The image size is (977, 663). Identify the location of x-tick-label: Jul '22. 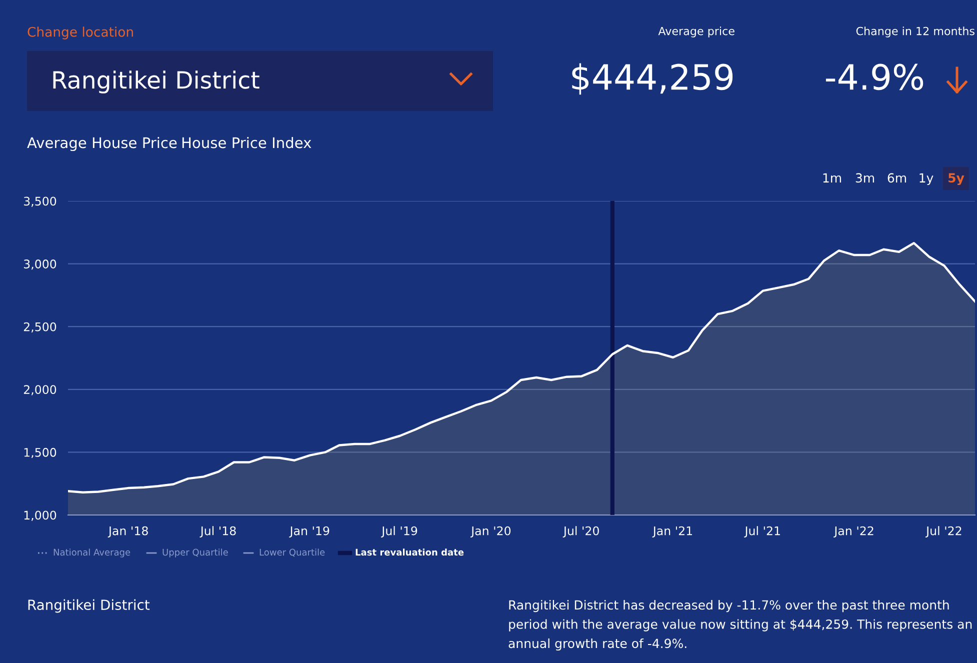
(943, 532).